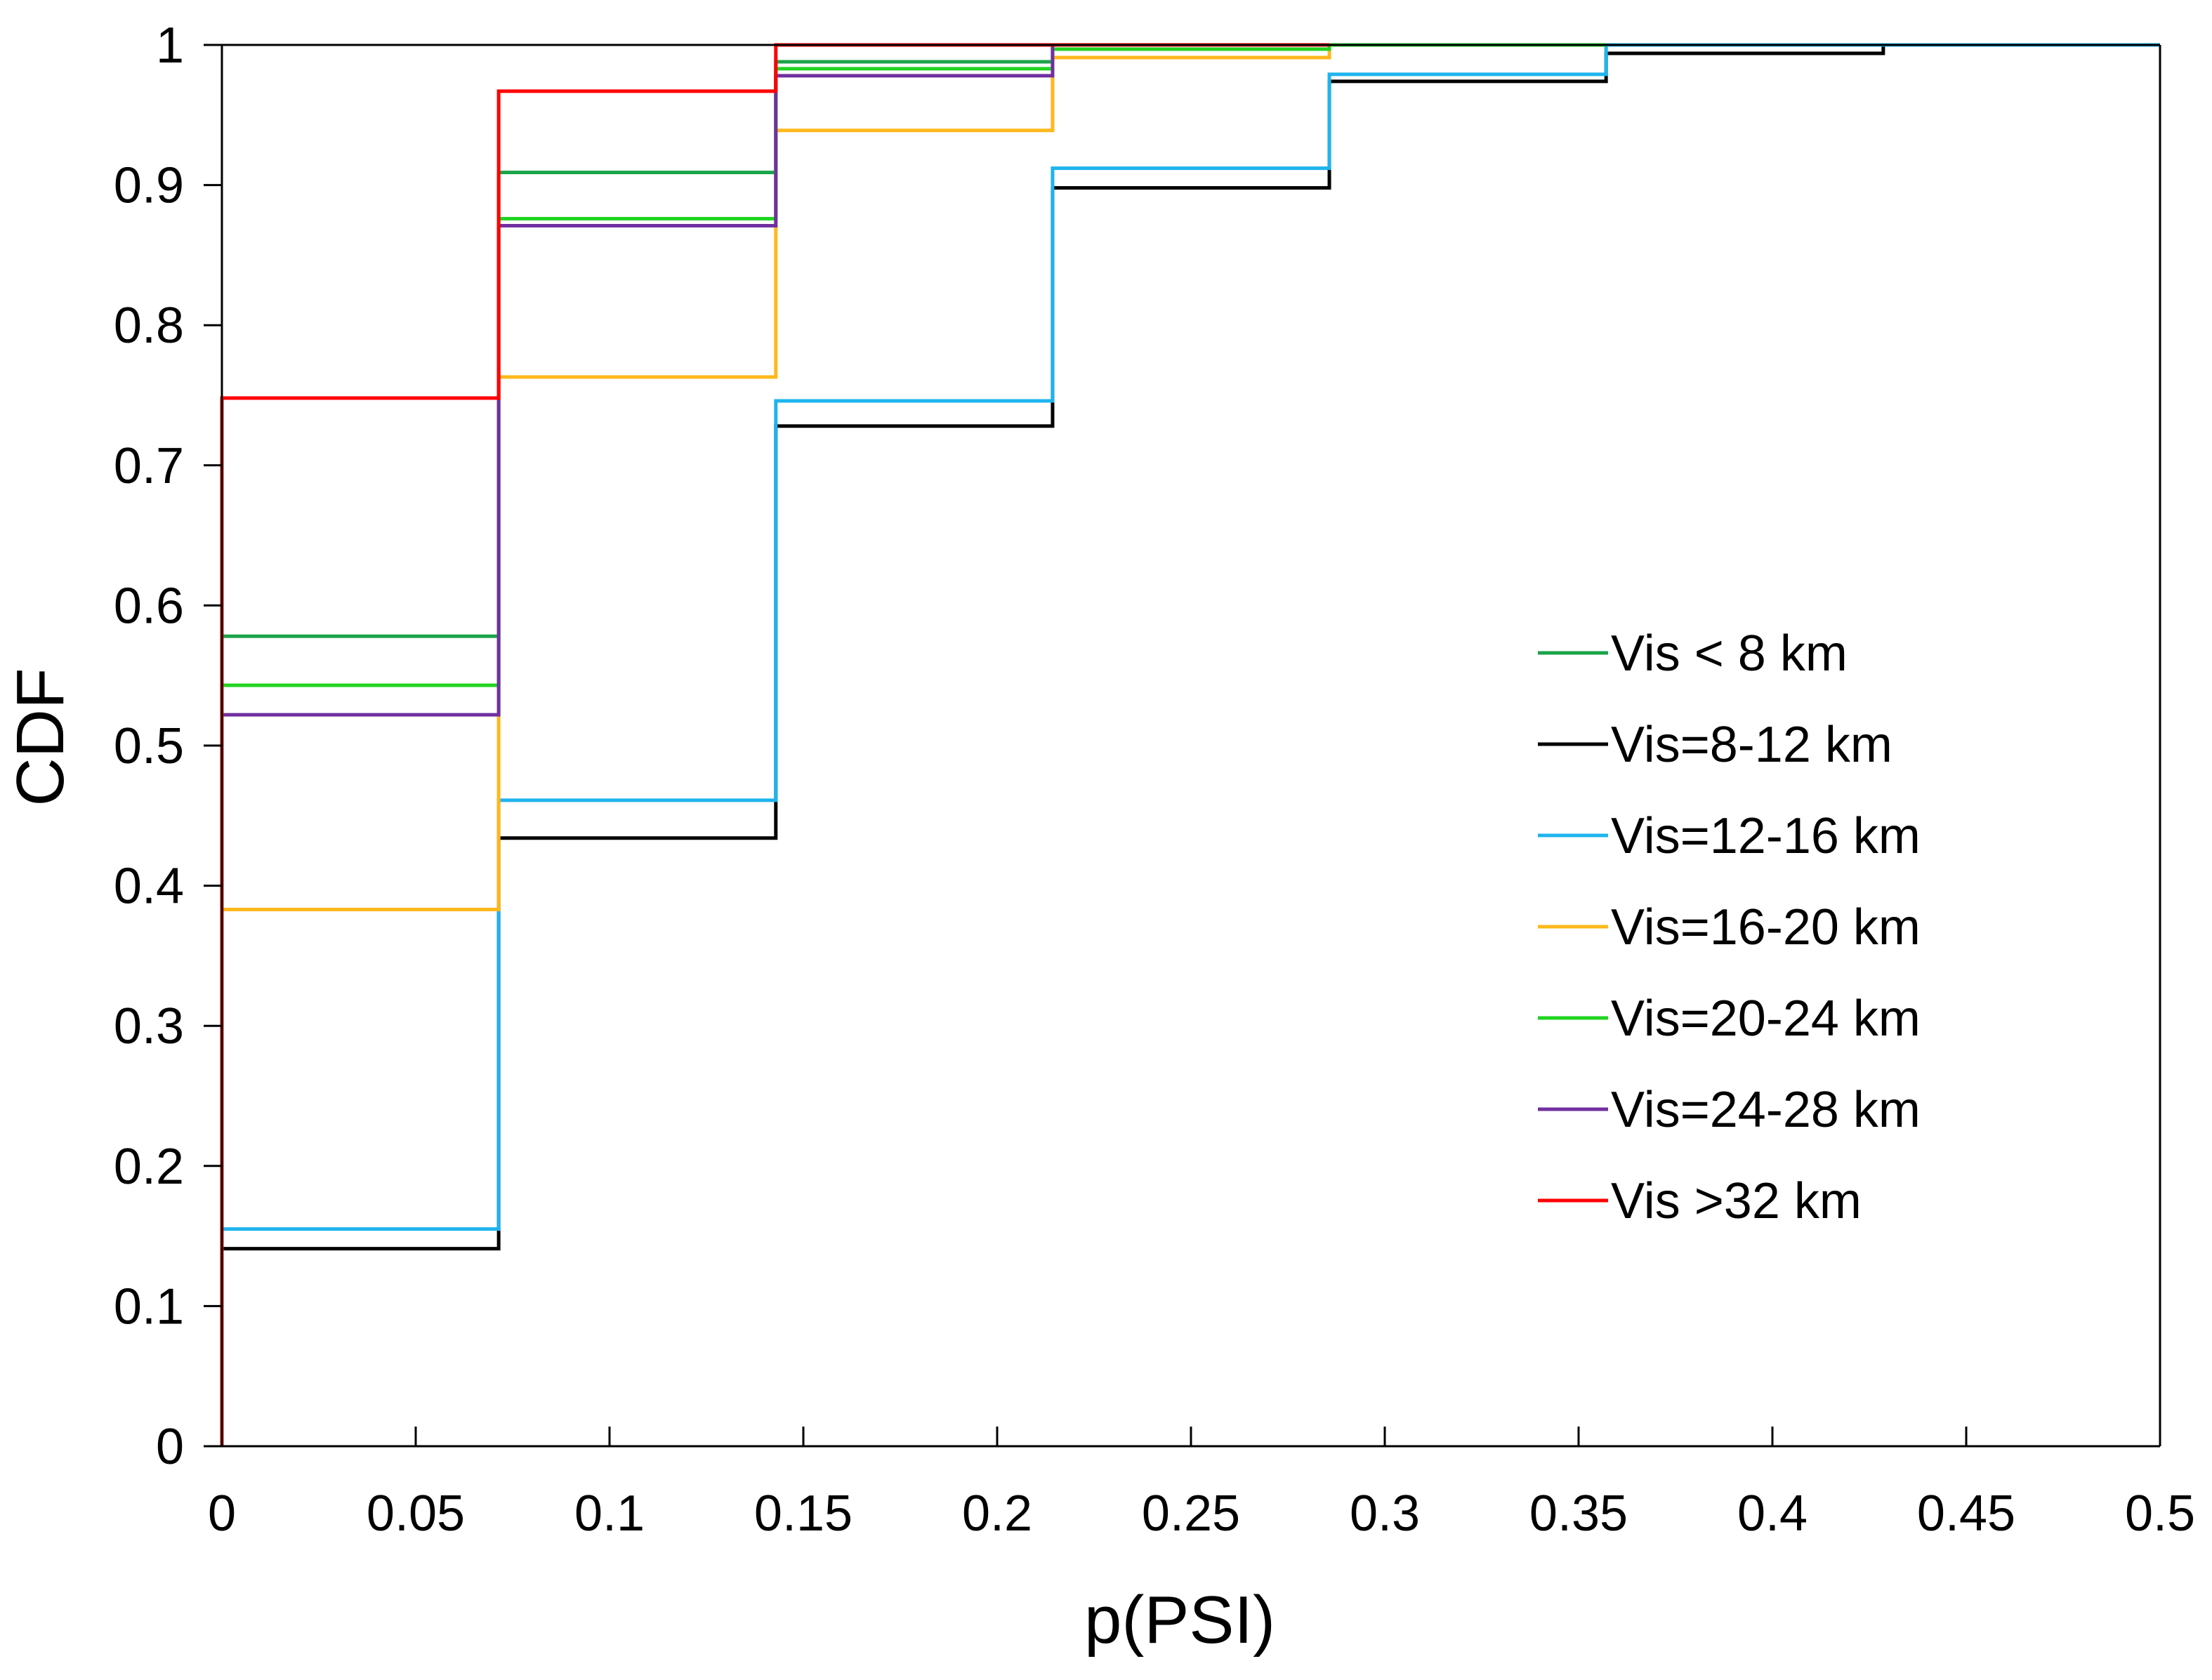  What do you see at coordinates (1766, 836) in the screenshot?
I see `legend-label: Vis=12-16 km` at bounding box center [1766, 836].